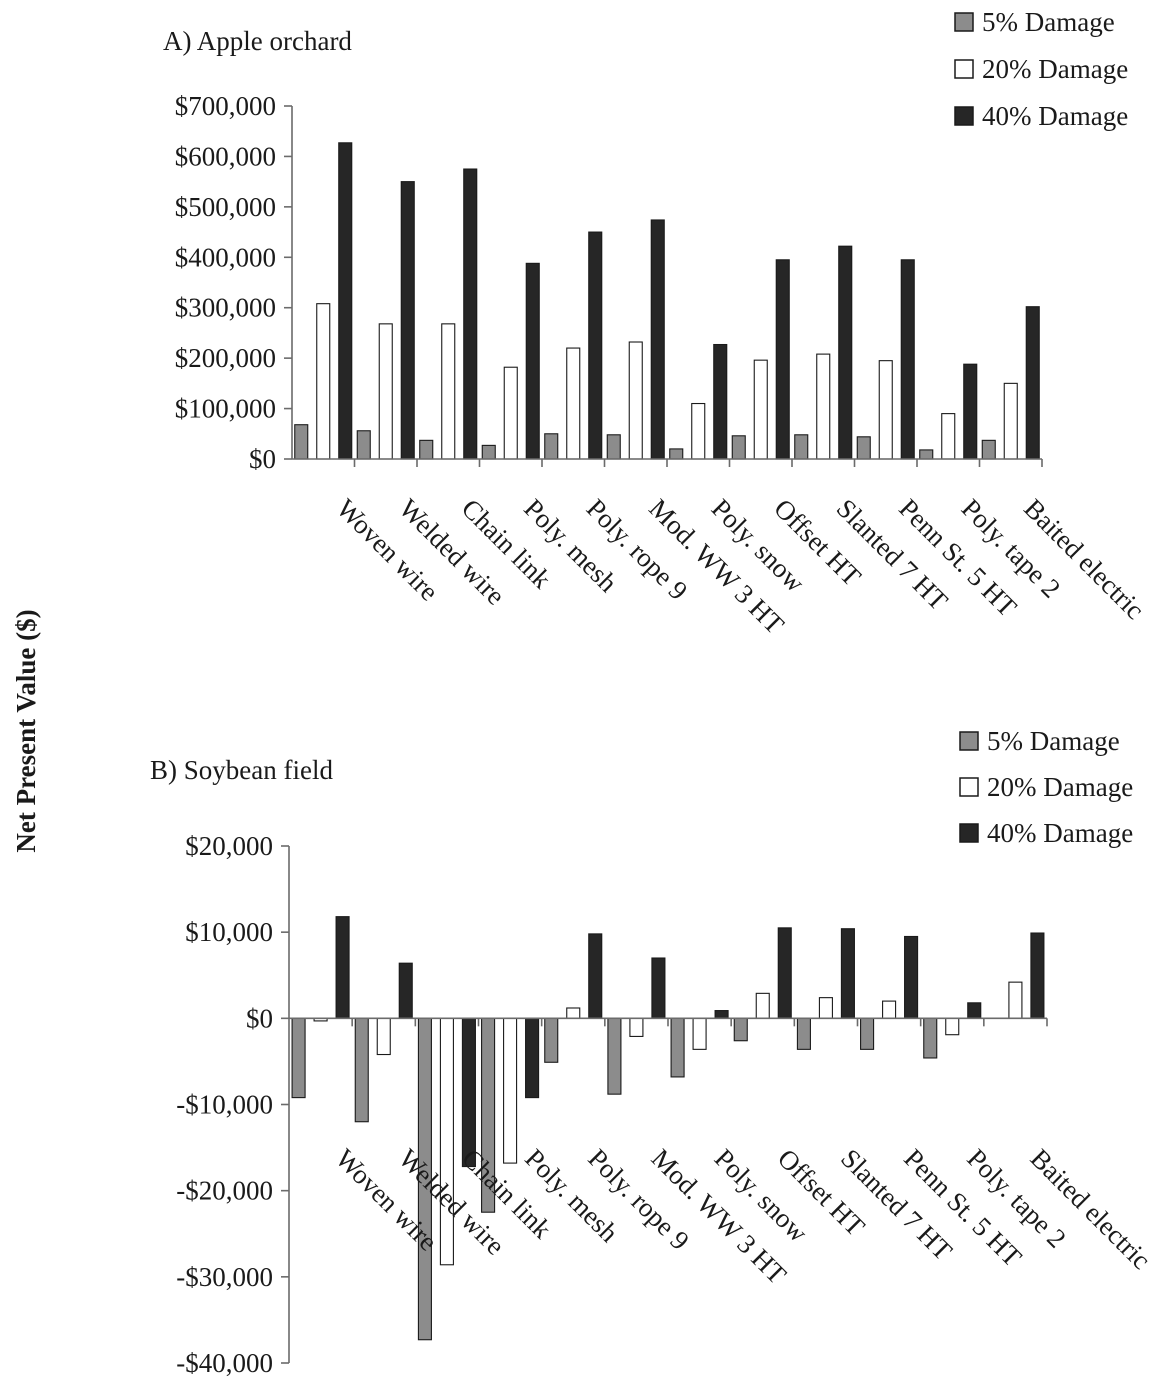  What do you see at coordinates (488, 452) in the screenshot?
I see `bar-5-damage-poly-mesh` at bounding box center [488, 452].